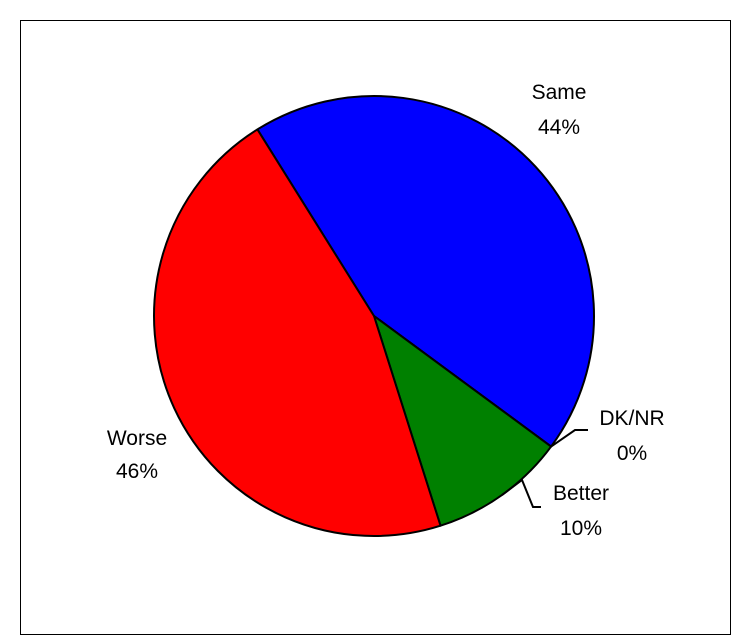 Image resolution: width=752 pixels, height=636 pixels. I want to click on slice-label-better: Better, so click(581, 493).